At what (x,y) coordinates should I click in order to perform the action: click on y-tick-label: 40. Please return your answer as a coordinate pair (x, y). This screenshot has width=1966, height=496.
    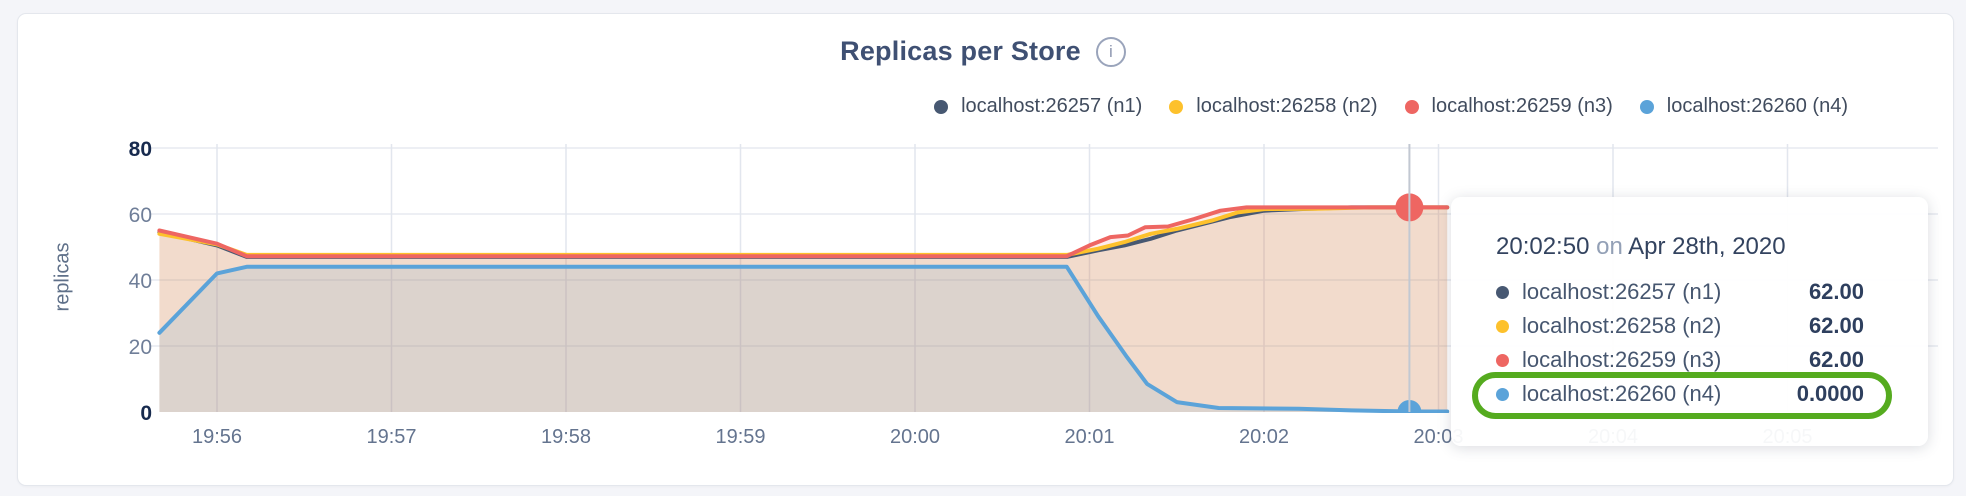
    Looking at the image, I should click on (140, 281).